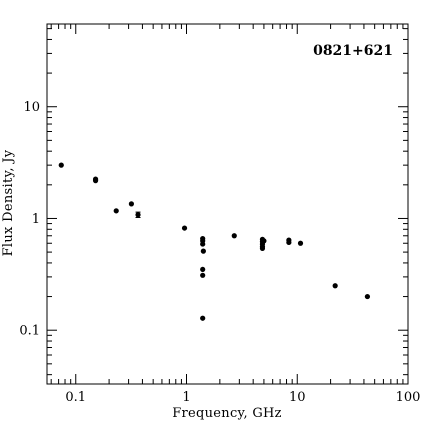  I want to click on source-label: 0821+621, so click(353, 51).